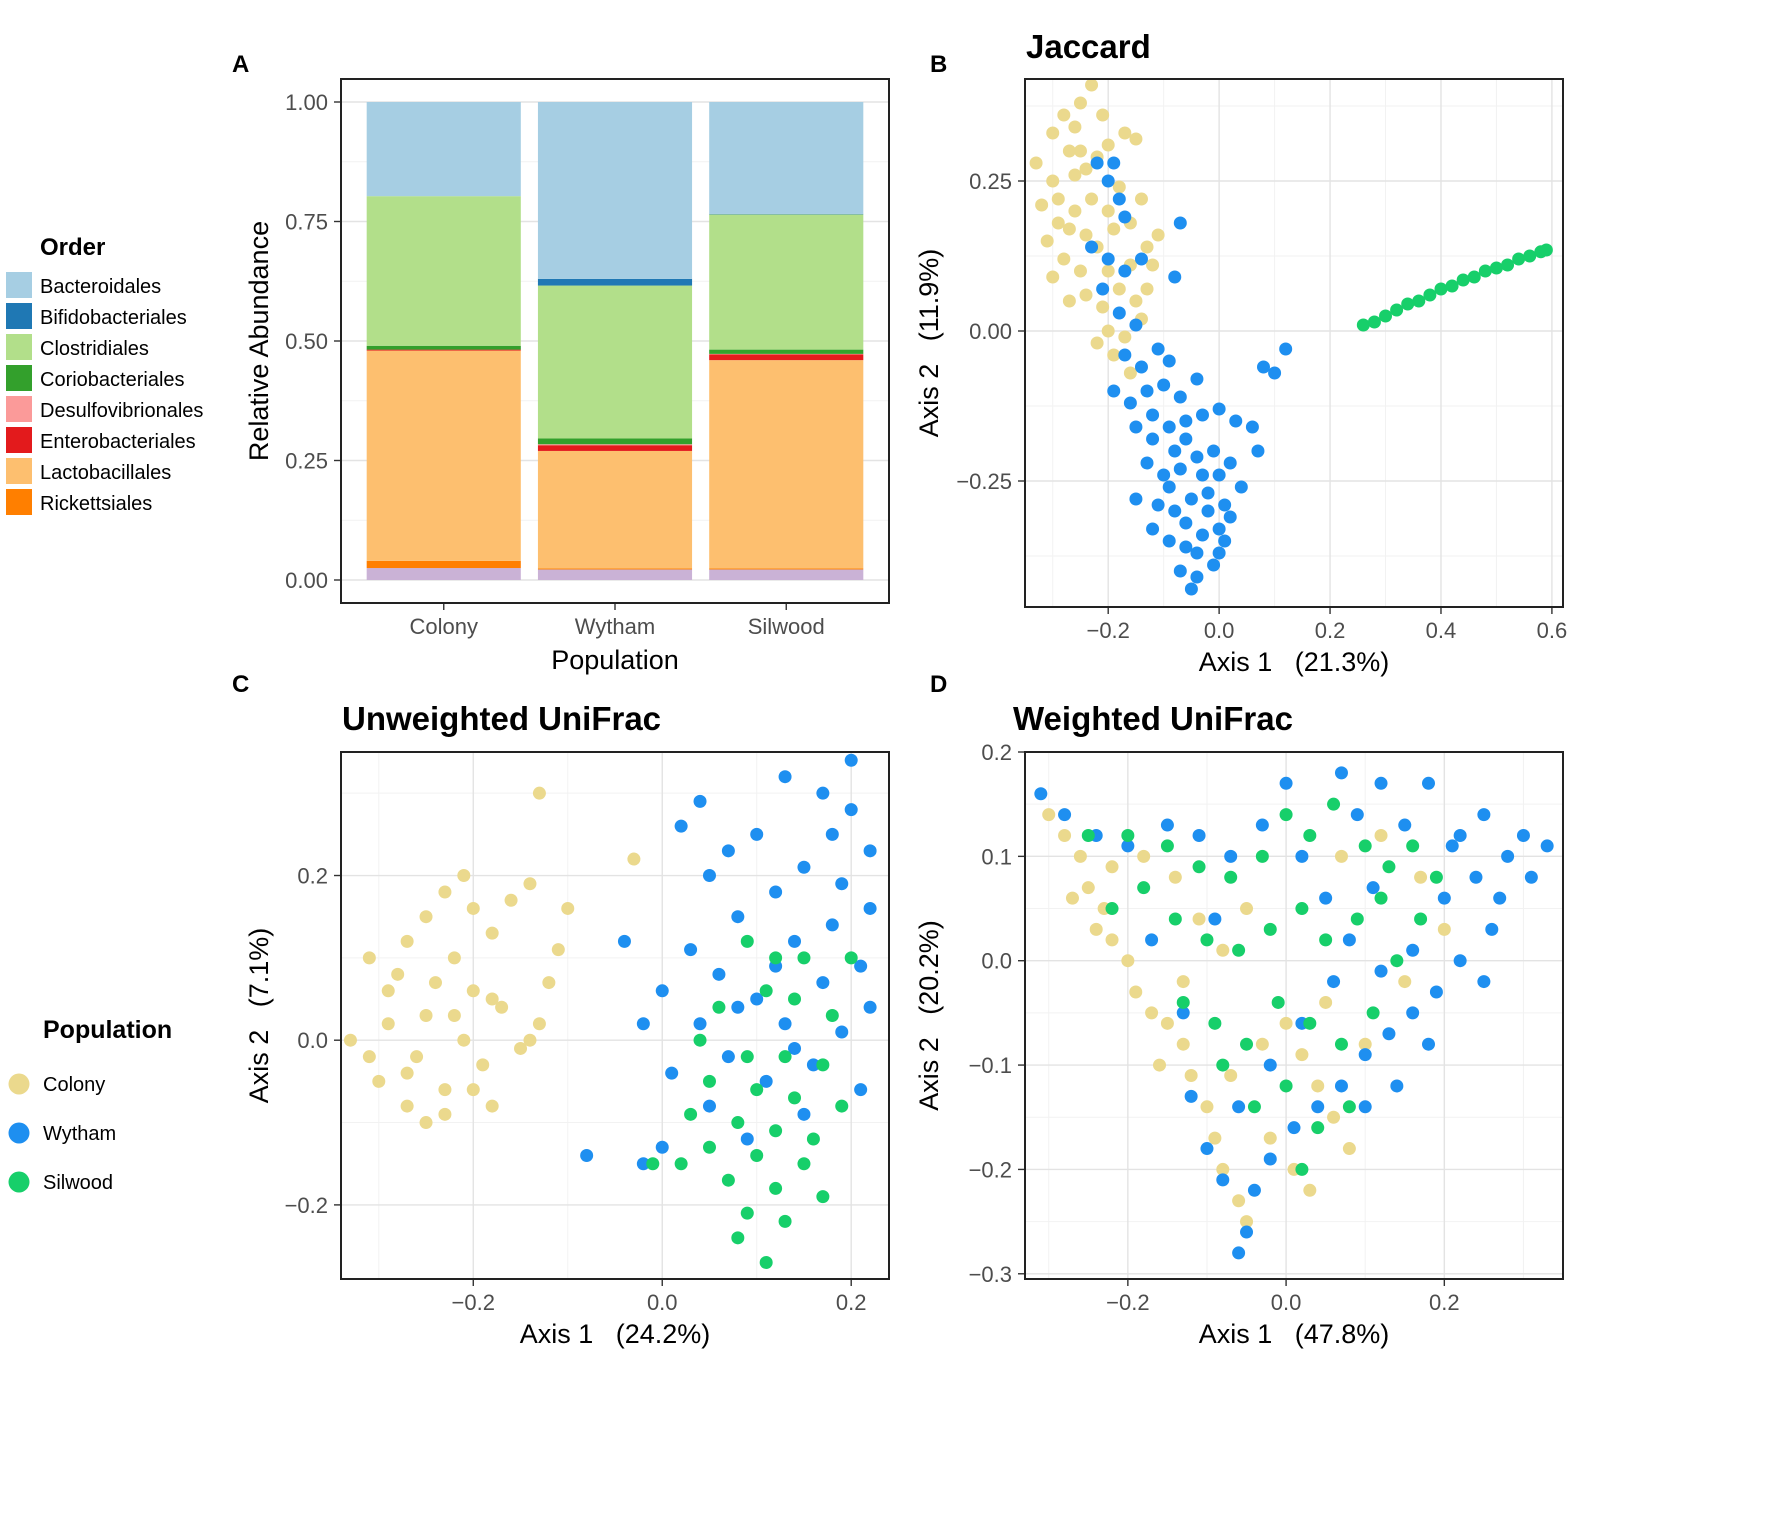  Describe the element at coordinates (786, 158) in the screenshot. I see `bar-segment-bacteroidales` at that location.